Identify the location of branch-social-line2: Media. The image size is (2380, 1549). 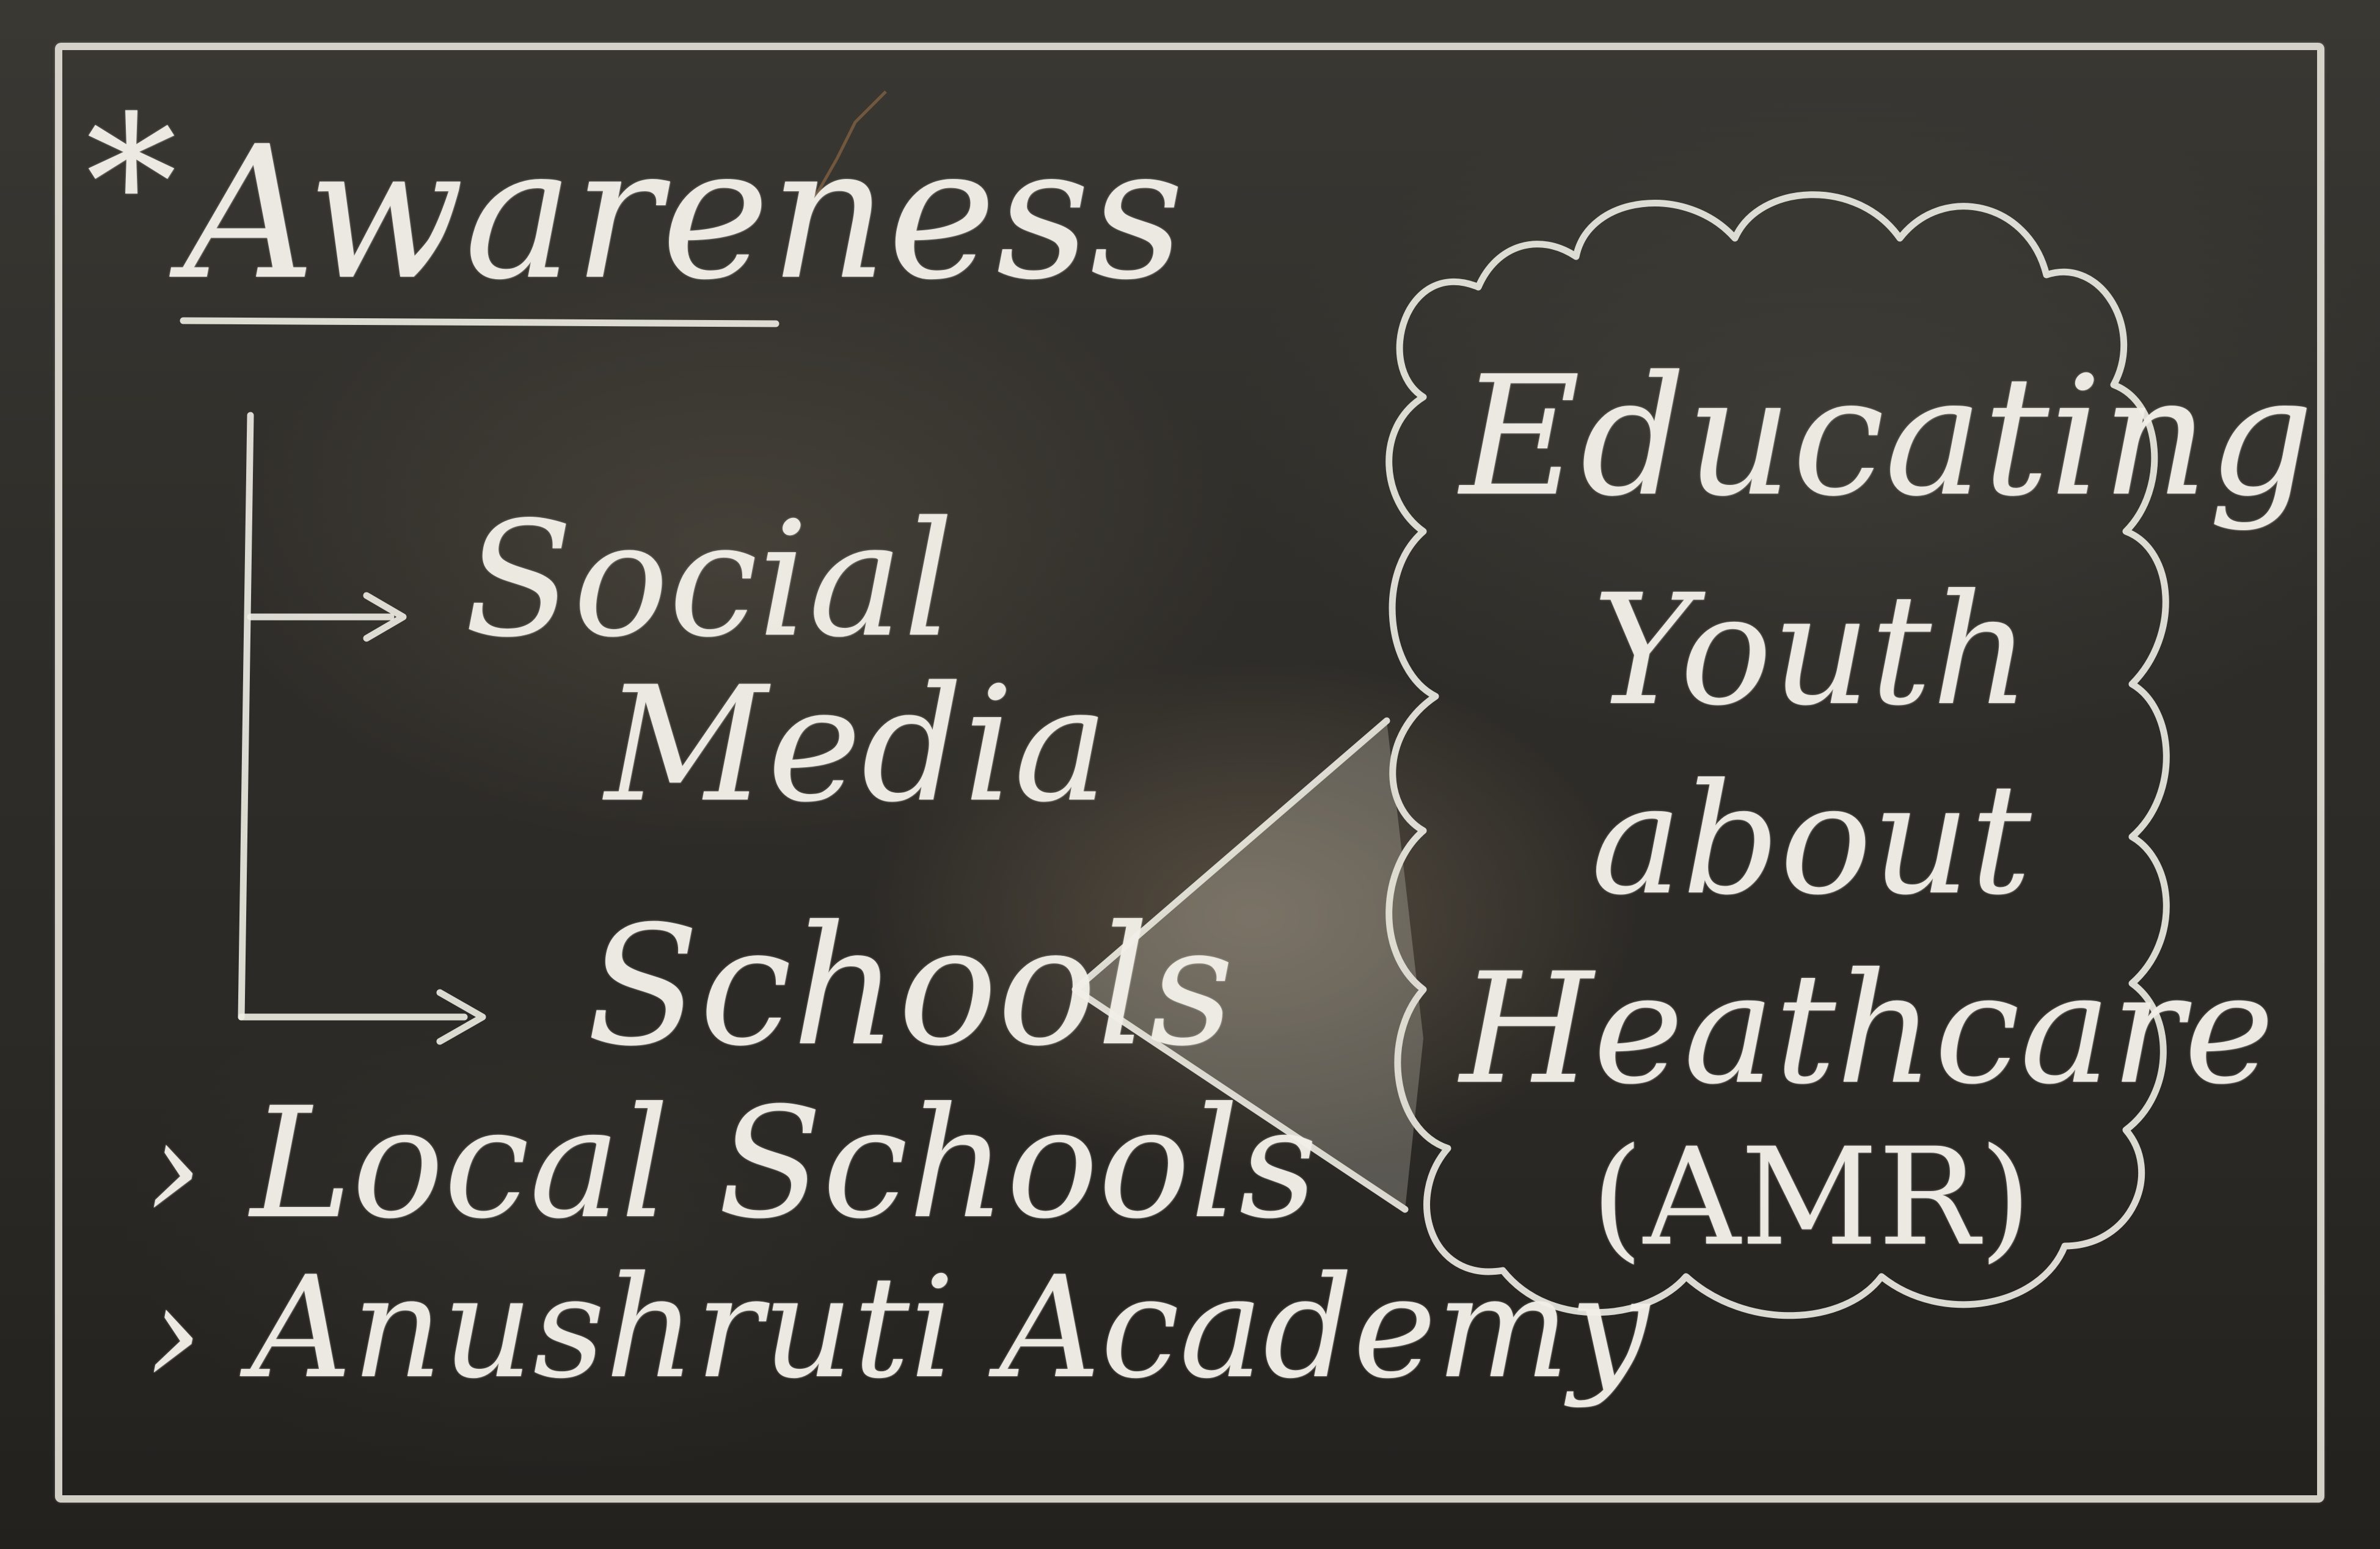
(857, 745).